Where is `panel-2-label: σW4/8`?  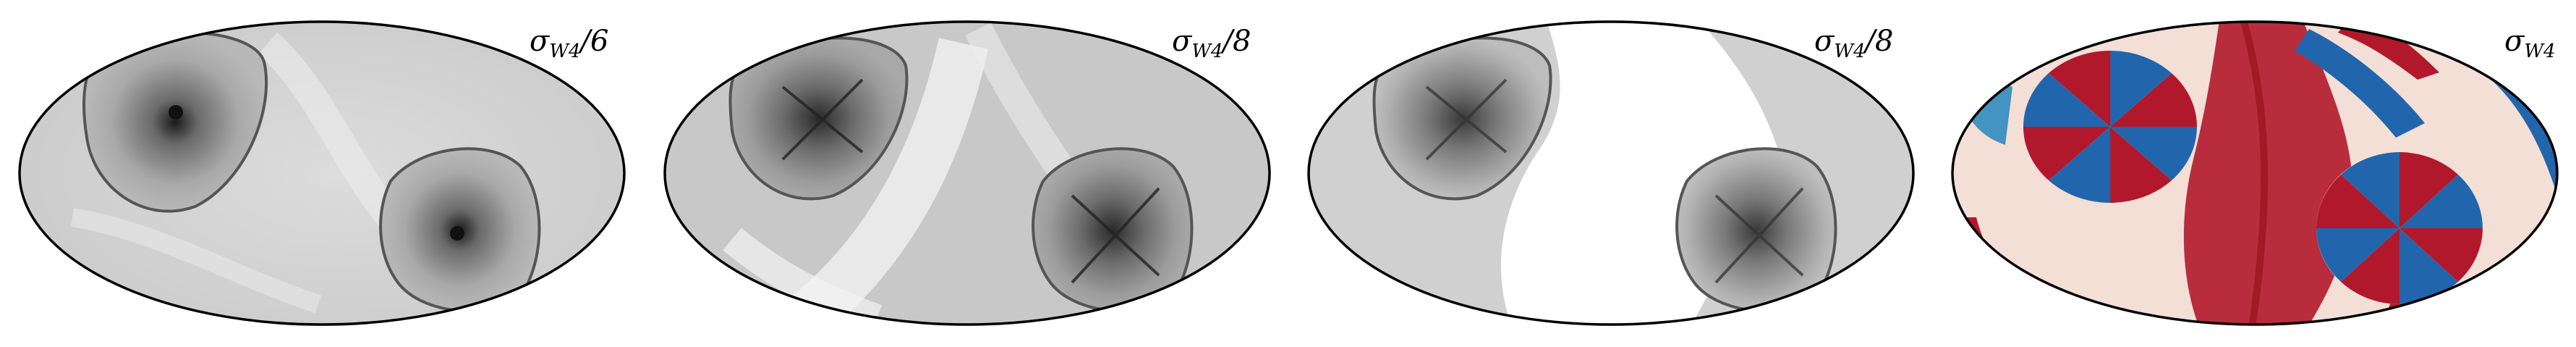 panel-2-label: σW4/8 is located at coordinates (1211, 43).